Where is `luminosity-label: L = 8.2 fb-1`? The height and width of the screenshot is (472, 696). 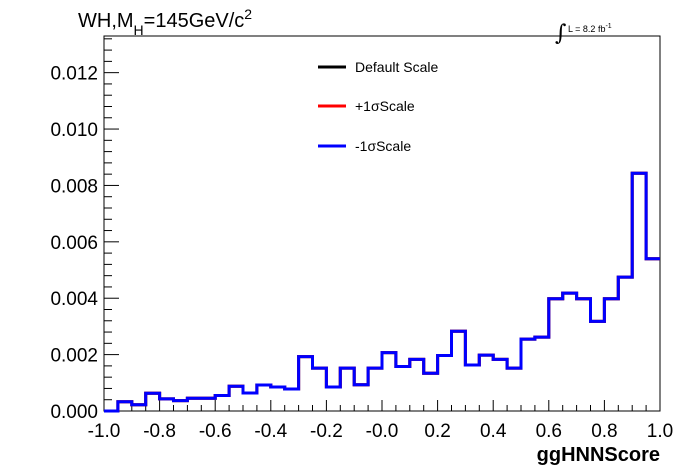 luminosity-label: L = 8.2 fb-1 is located at coordinates (590, 28).